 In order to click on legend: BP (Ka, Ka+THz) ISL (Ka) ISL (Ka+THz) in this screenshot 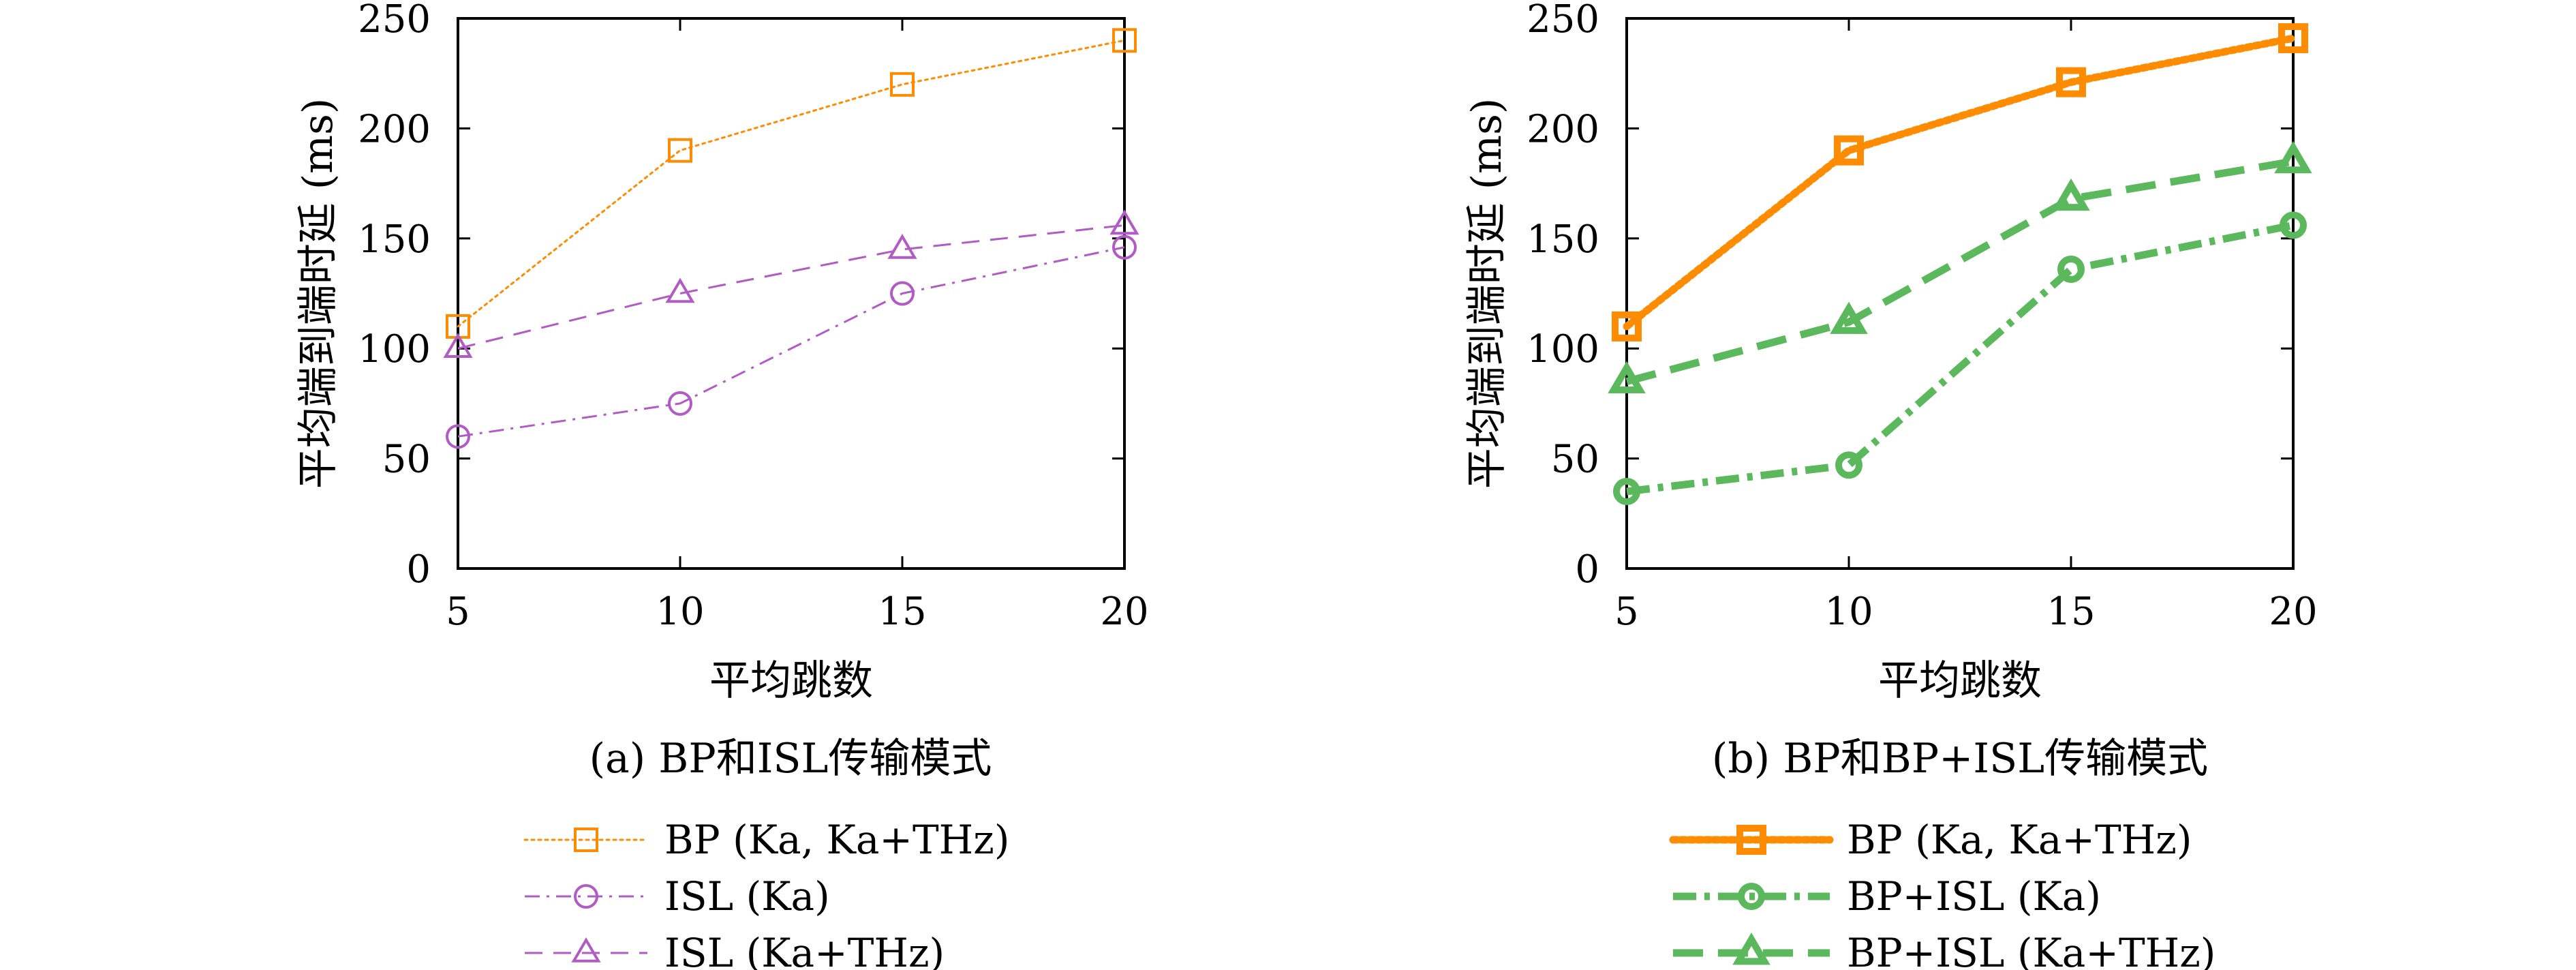, I will do `click(766, 893)`.